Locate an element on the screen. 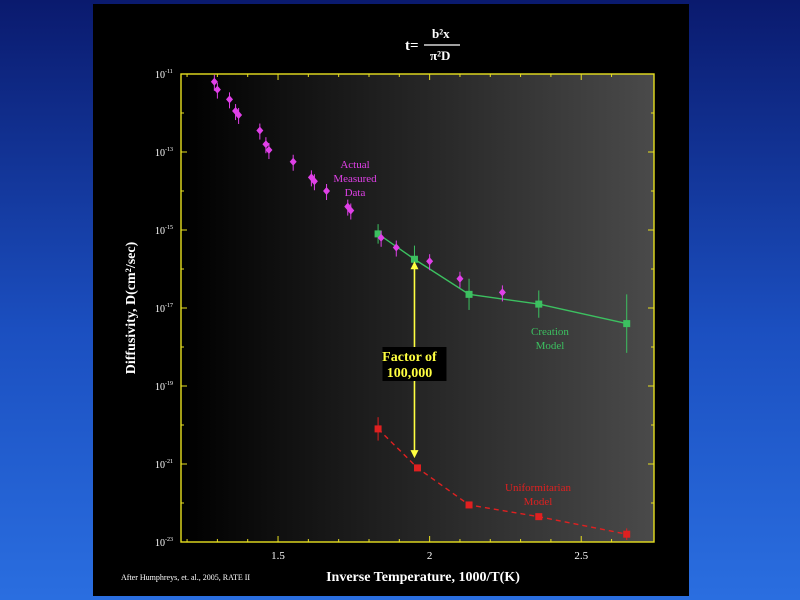 The height and width of the screenshot is (600, 800). y-tick-label: 10-11 is located at coordinates (164, 75).